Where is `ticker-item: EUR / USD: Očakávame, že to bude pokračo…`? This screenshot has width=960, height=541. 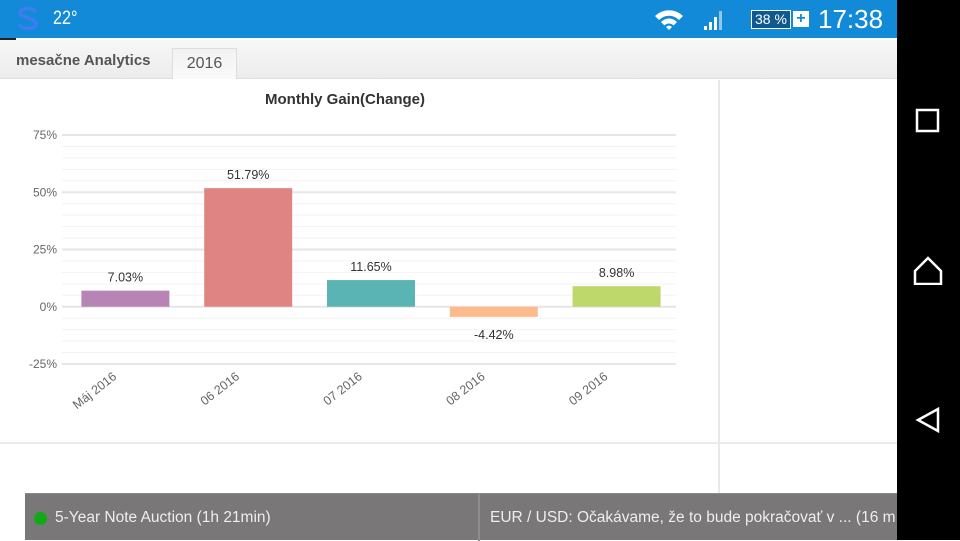 ticker-item: EUR / USD: Očakávame, že to bude pokračo… is located at coordinates (693, 517).